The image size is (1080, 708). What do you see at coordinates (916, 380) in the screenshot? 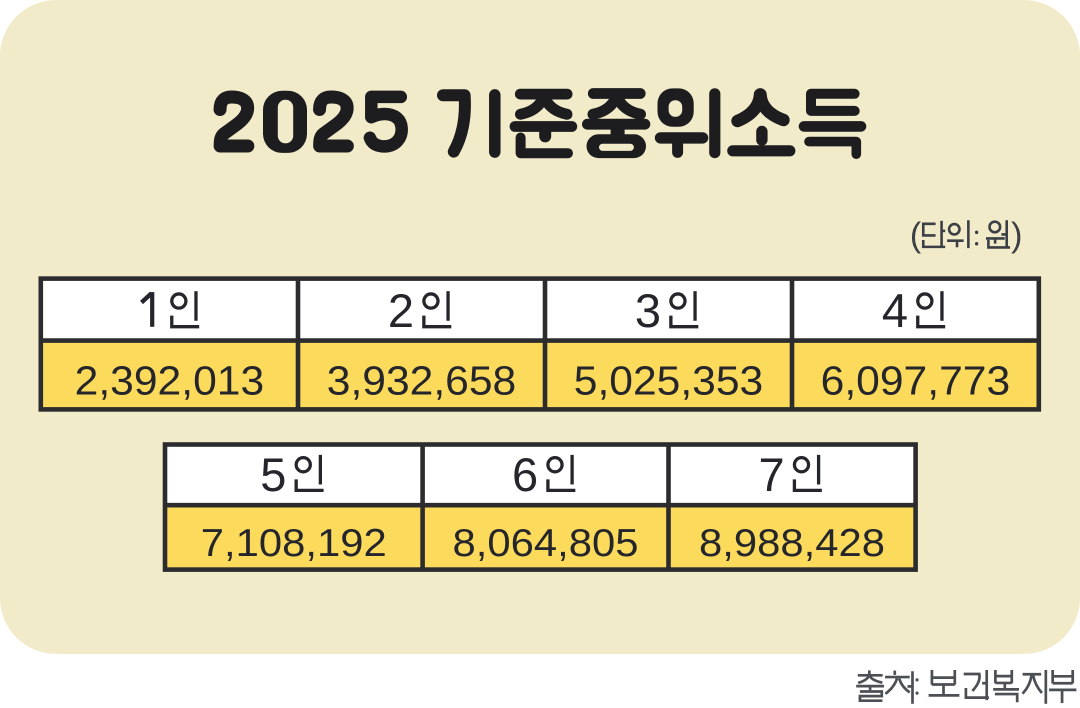
I see `svg-text: 6,097,773` at bounding box center [916, 380].